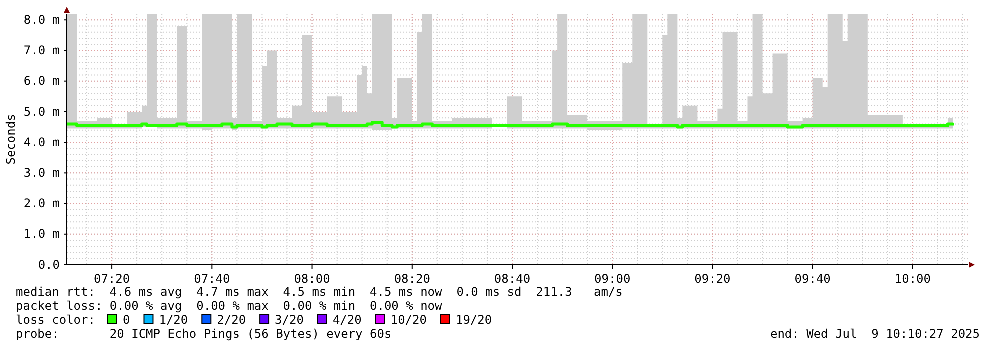 This screenshot has height=347, width=997. What do you see at coordinates (42, 19) in the screenshot?
I see `y-tick-label: 8.0 m` at bounding box center [42, 19].